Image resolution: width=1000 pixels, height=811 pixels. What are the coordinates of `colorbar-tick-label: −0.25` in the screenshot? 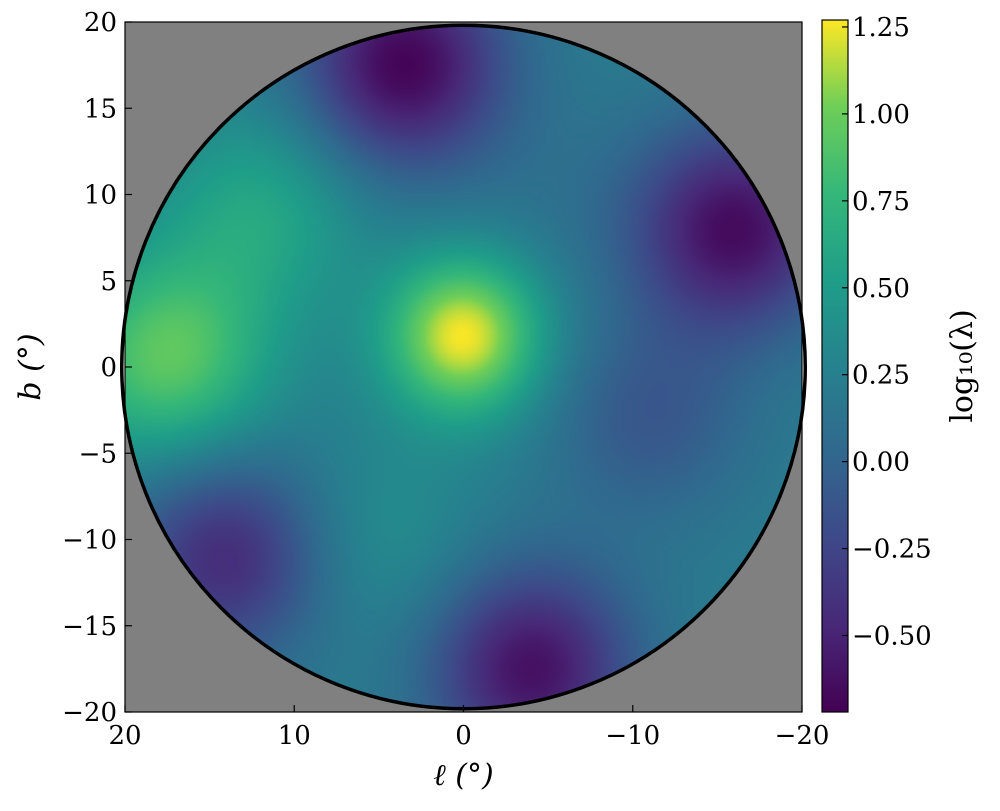 It's located at (892, 550).